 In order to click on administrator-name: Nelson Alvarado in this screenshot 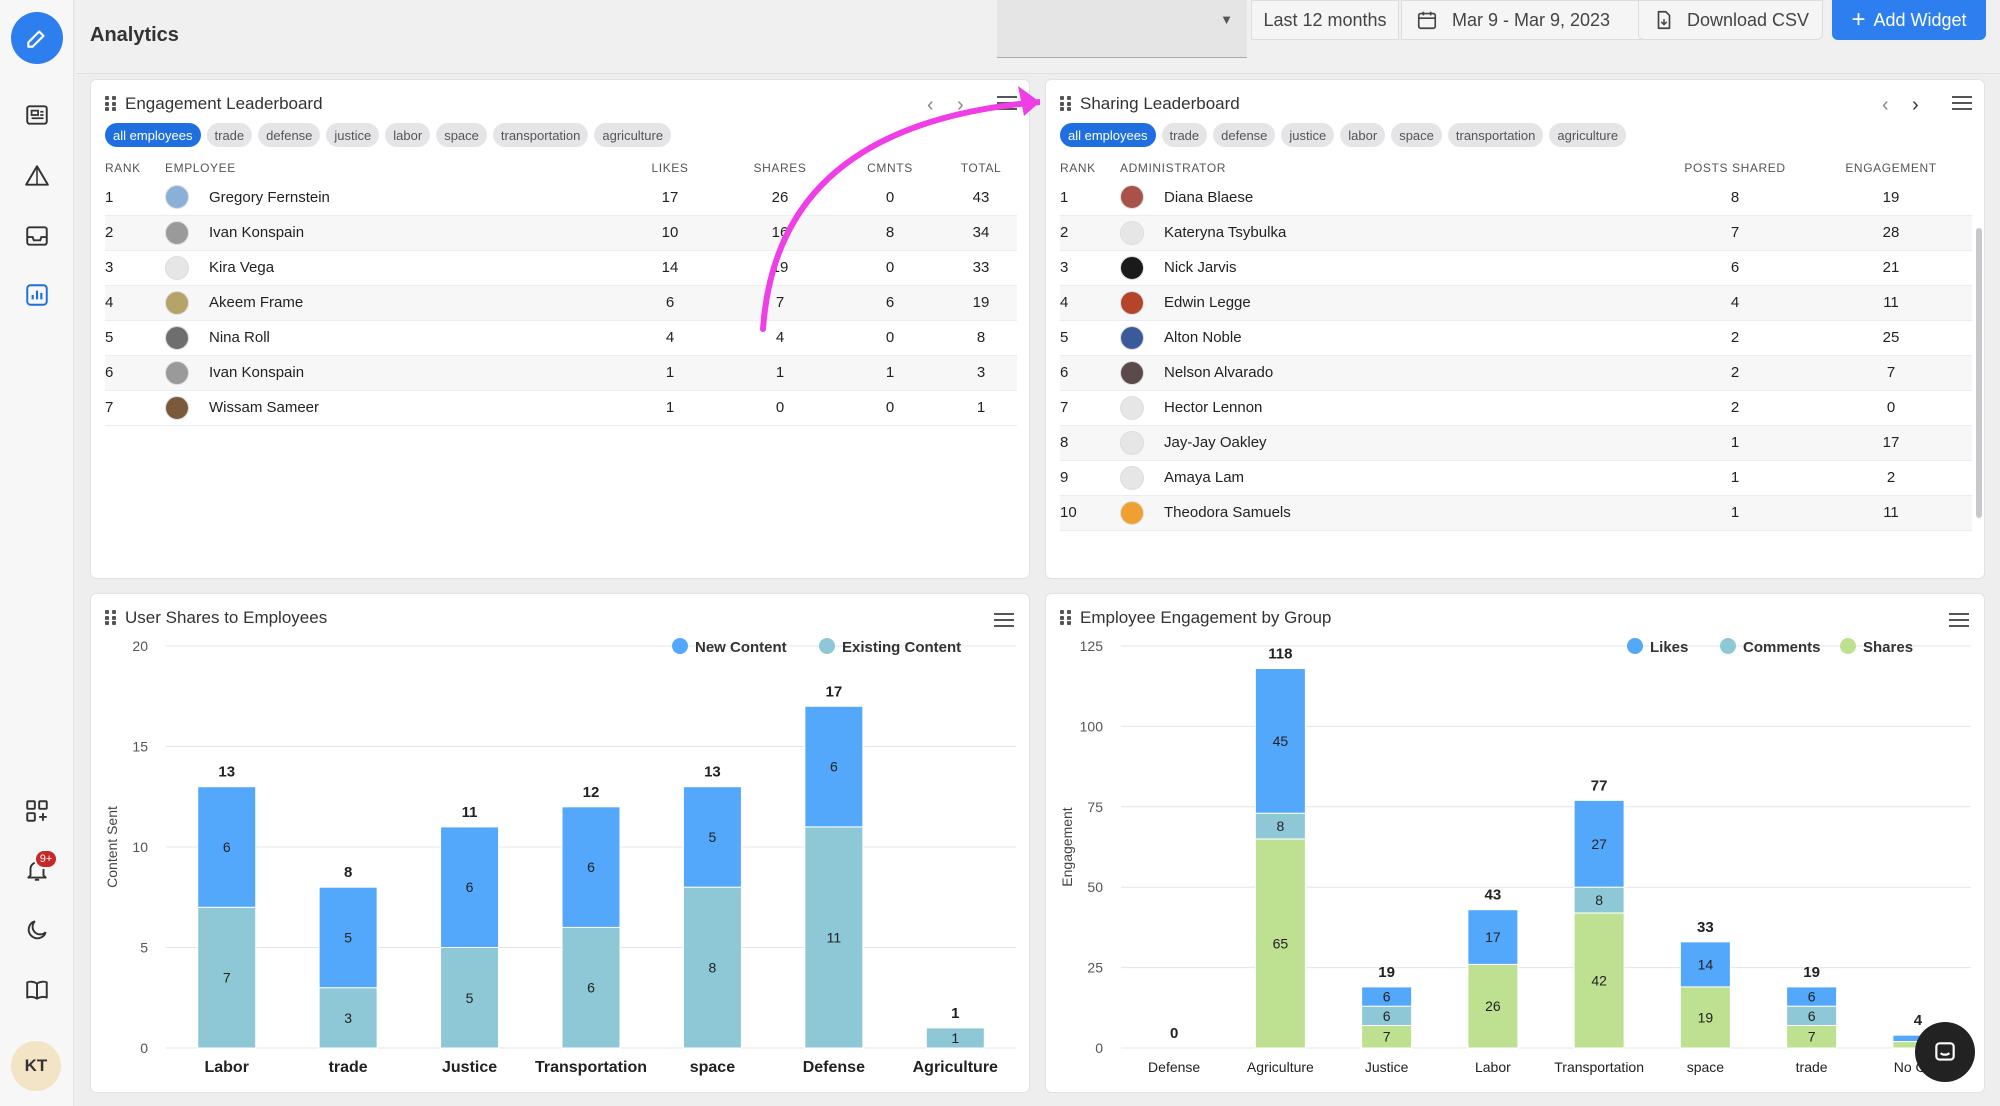, I will do `click(1219, 372)`.